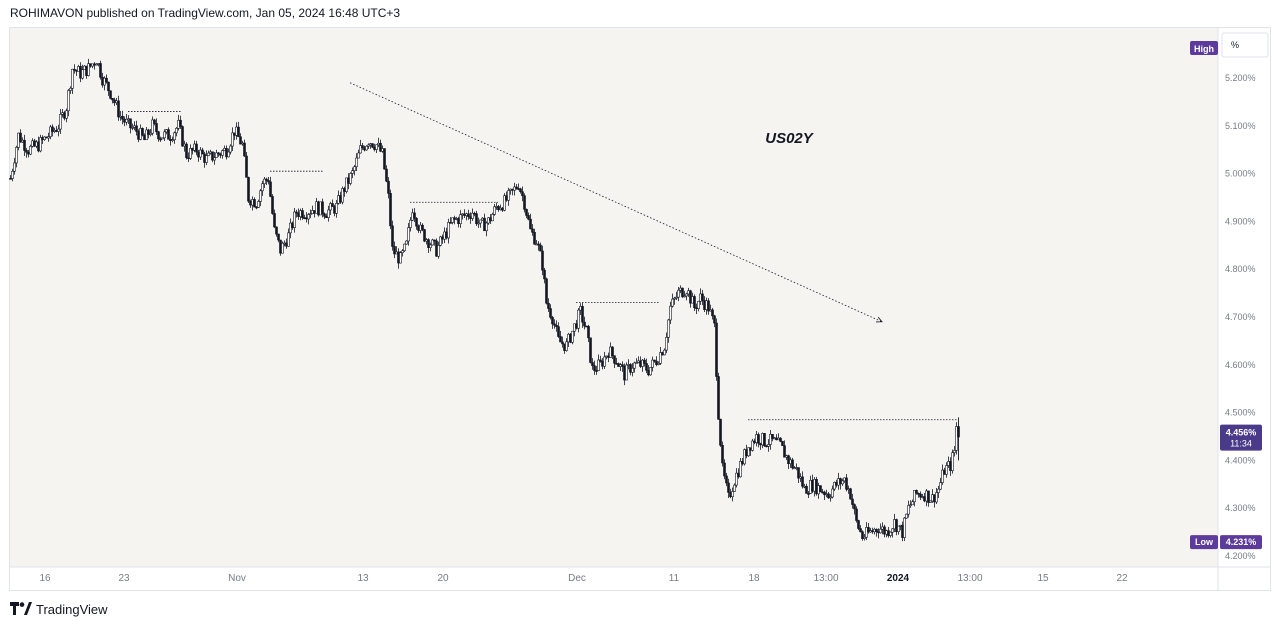 This screenshot has height=627, width=1281. I want to click on percent-button-bg, so click(1245, 45).